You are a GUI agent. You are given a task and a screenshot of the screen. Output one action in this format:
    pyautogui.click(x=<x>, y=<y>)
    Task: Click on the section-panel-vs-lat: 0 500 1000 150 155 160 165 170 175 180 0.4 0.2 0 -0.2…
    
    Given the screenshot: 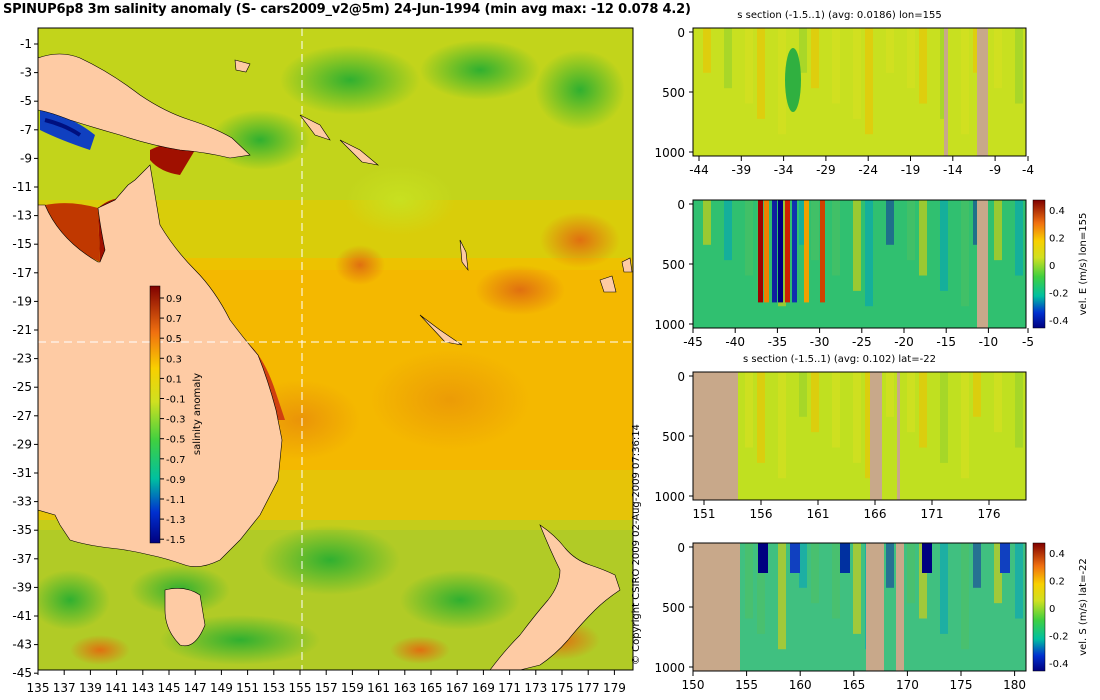 What is the action you would take?
    pyautogui.click(x=871, y=616)
    